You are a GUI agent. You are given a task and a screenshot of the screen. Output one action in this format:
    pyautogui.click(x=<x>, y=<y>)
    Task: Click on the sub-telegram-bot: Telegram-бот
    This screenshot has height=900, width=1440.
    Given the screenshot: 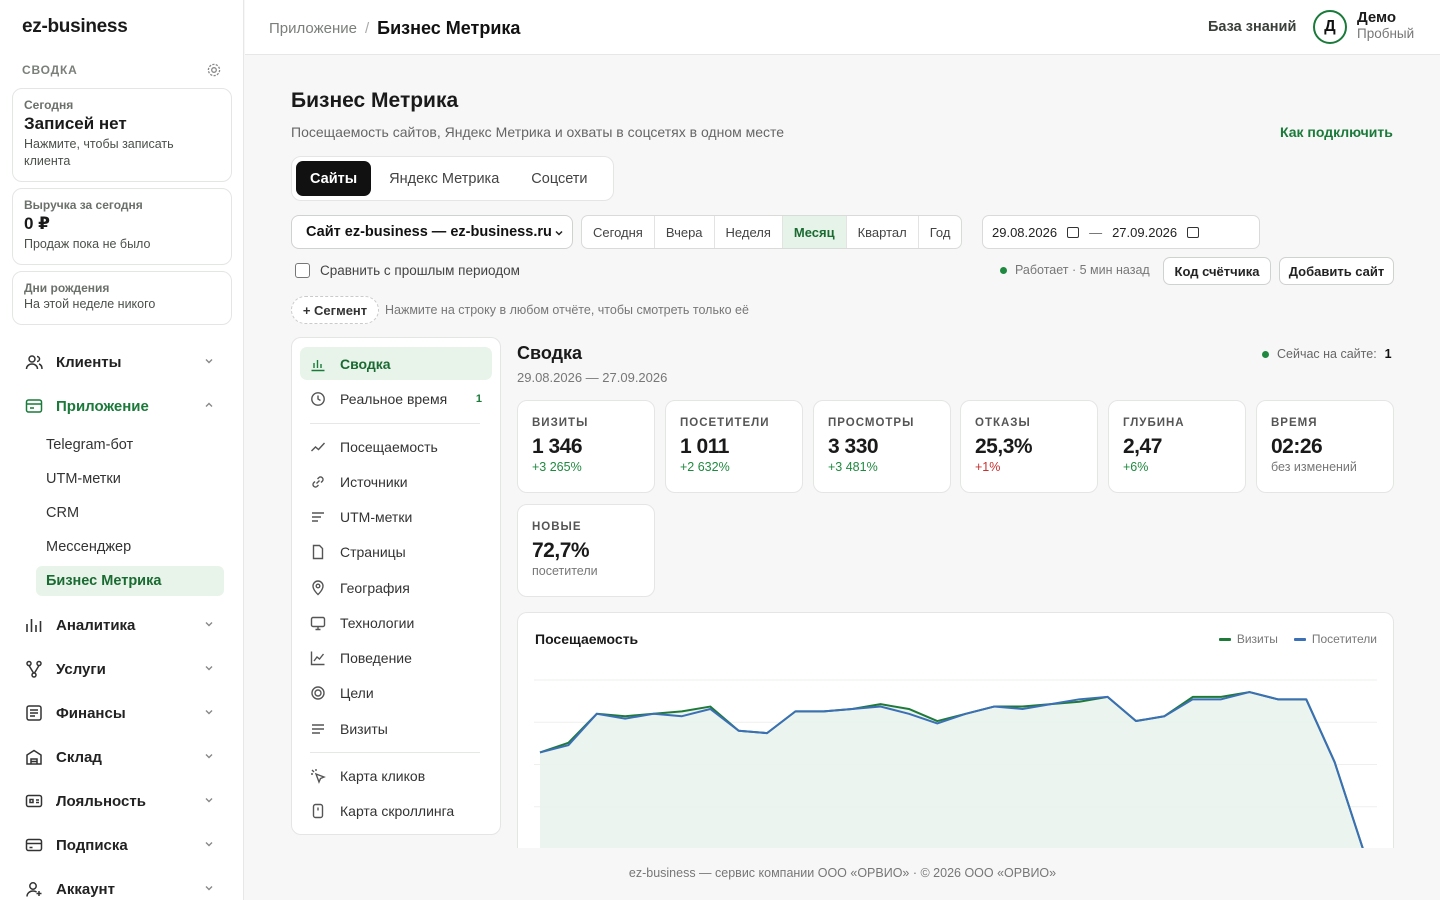 What is the action you would take?
    pyautogui.click(x=90, y=445)
    